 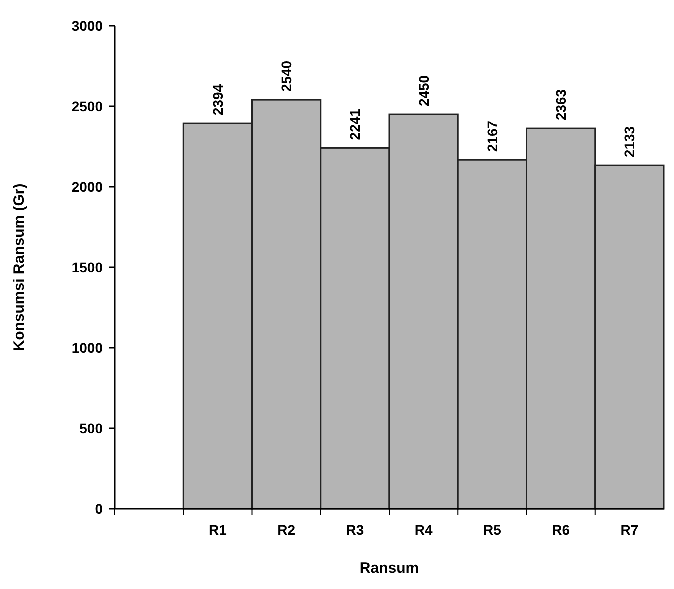 What do you see at coordinates (88, 186) in the screenshot?
I see `y-tick-label: 2000` at bounding box center [88, 186].